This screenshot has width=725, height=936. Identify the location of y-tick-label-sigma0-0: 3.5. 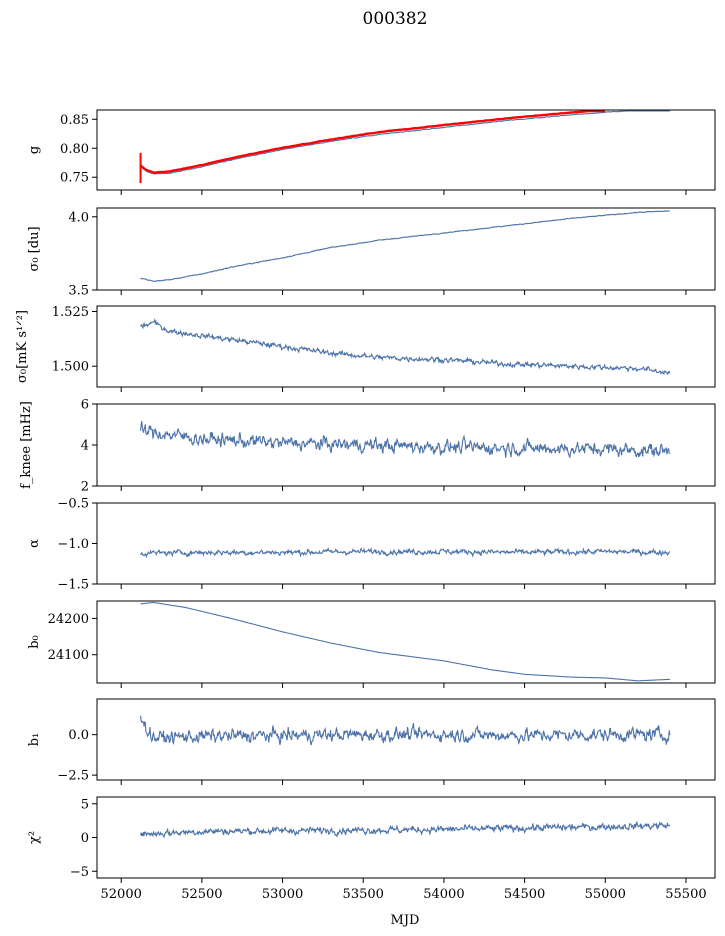
(78, 291).